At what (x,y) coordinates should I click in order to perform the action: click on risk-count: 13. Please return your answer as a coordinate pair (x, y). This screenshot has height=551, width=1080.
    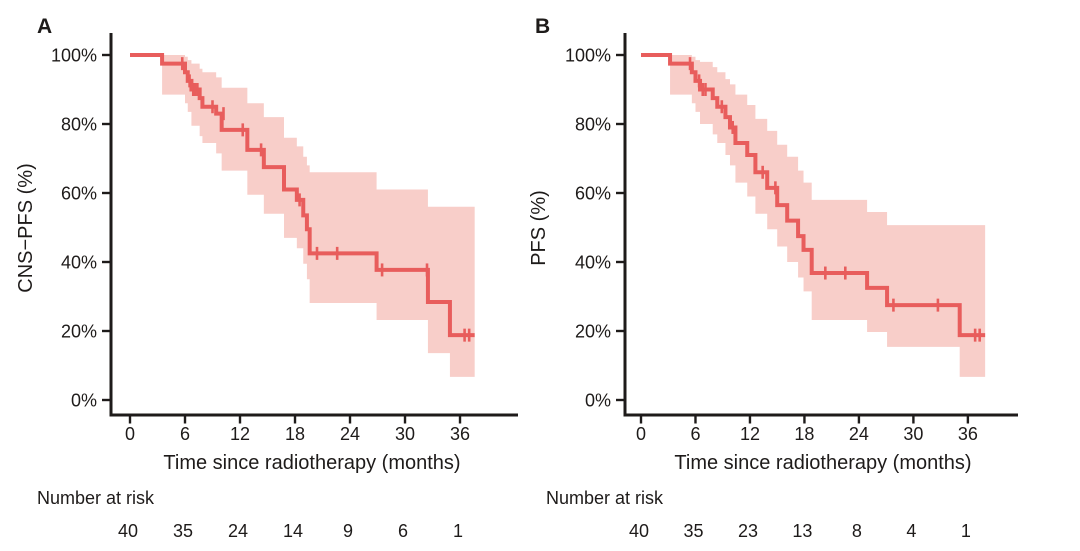
    Looking at the image, I should click on (802, 531).